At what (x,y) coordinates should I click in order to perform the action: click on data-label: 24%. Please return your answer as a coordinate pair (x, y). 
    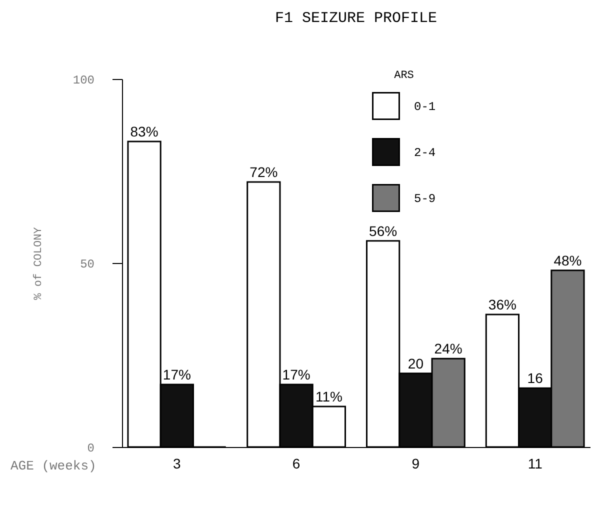
    Looking at the image, I should click on (448, 348).